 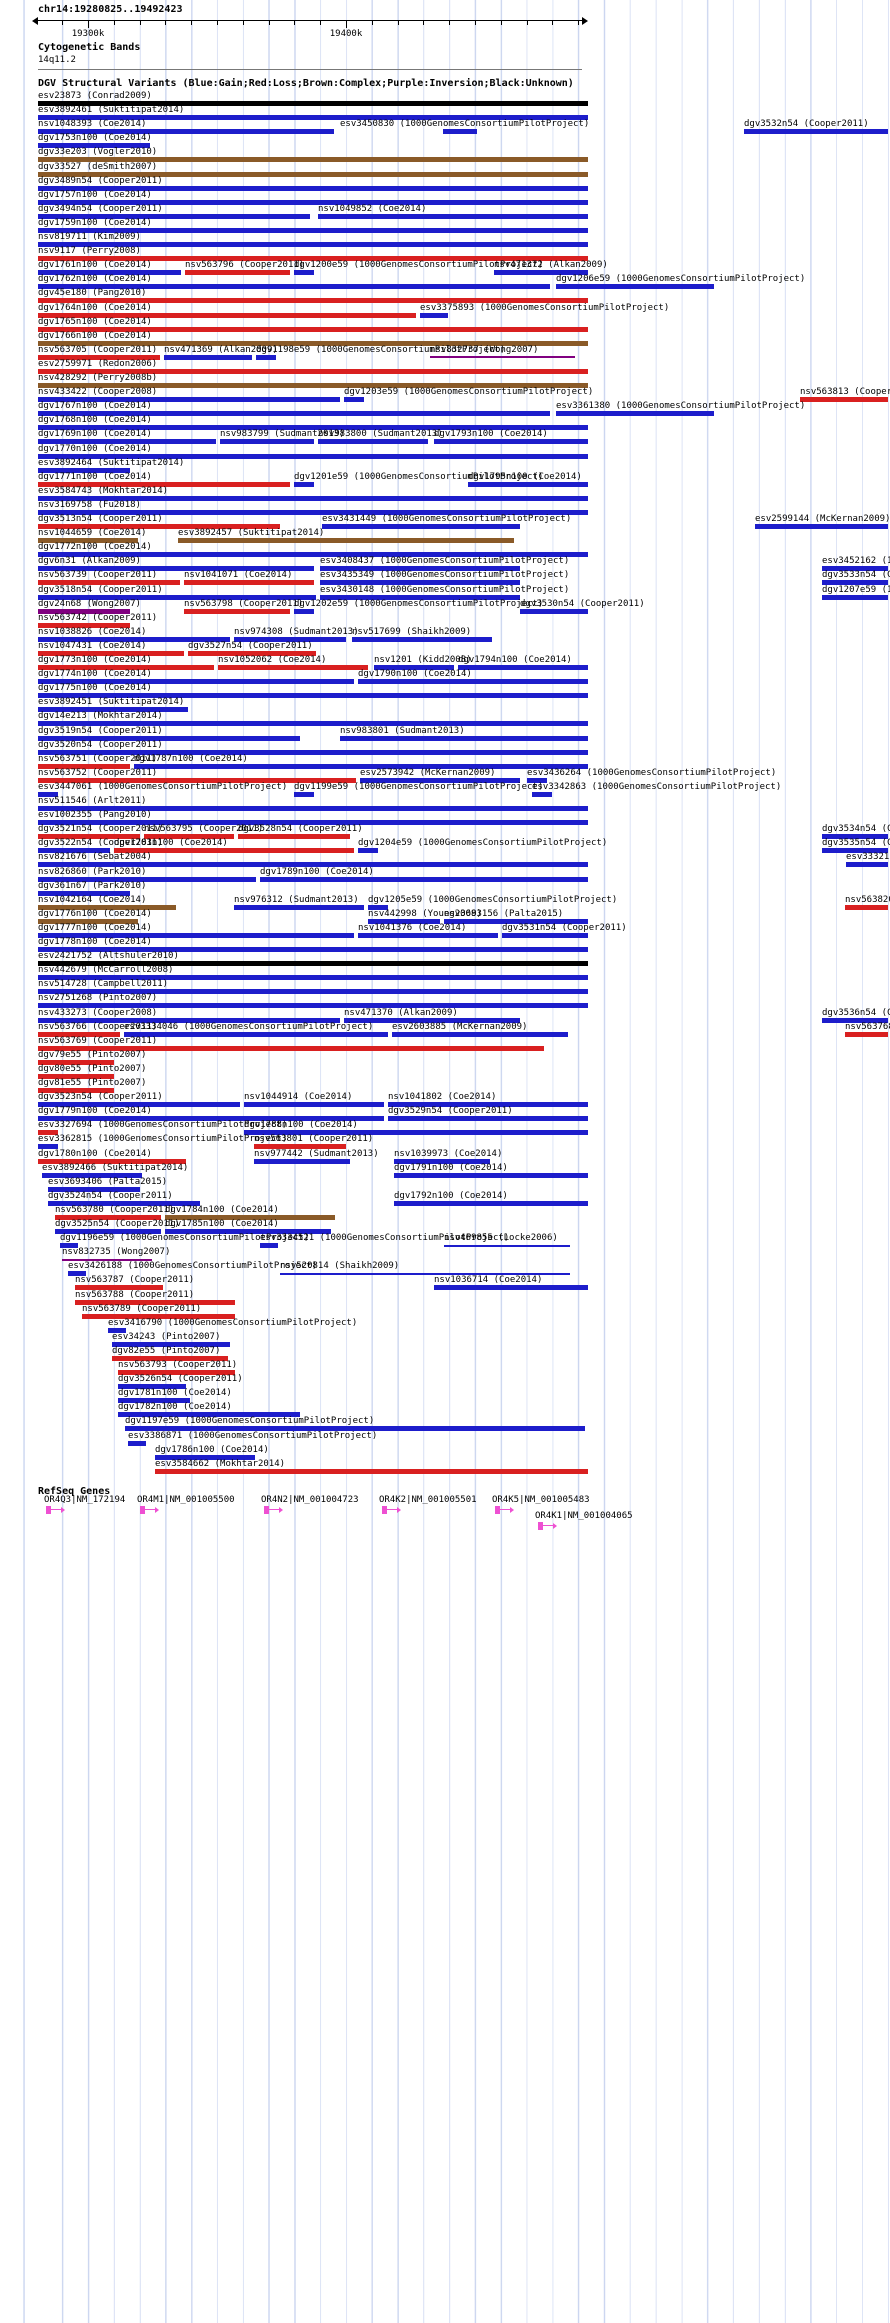 I want to click on variant-label: dgv3531n54 (Cooper2011), so click(x=564, y=927).